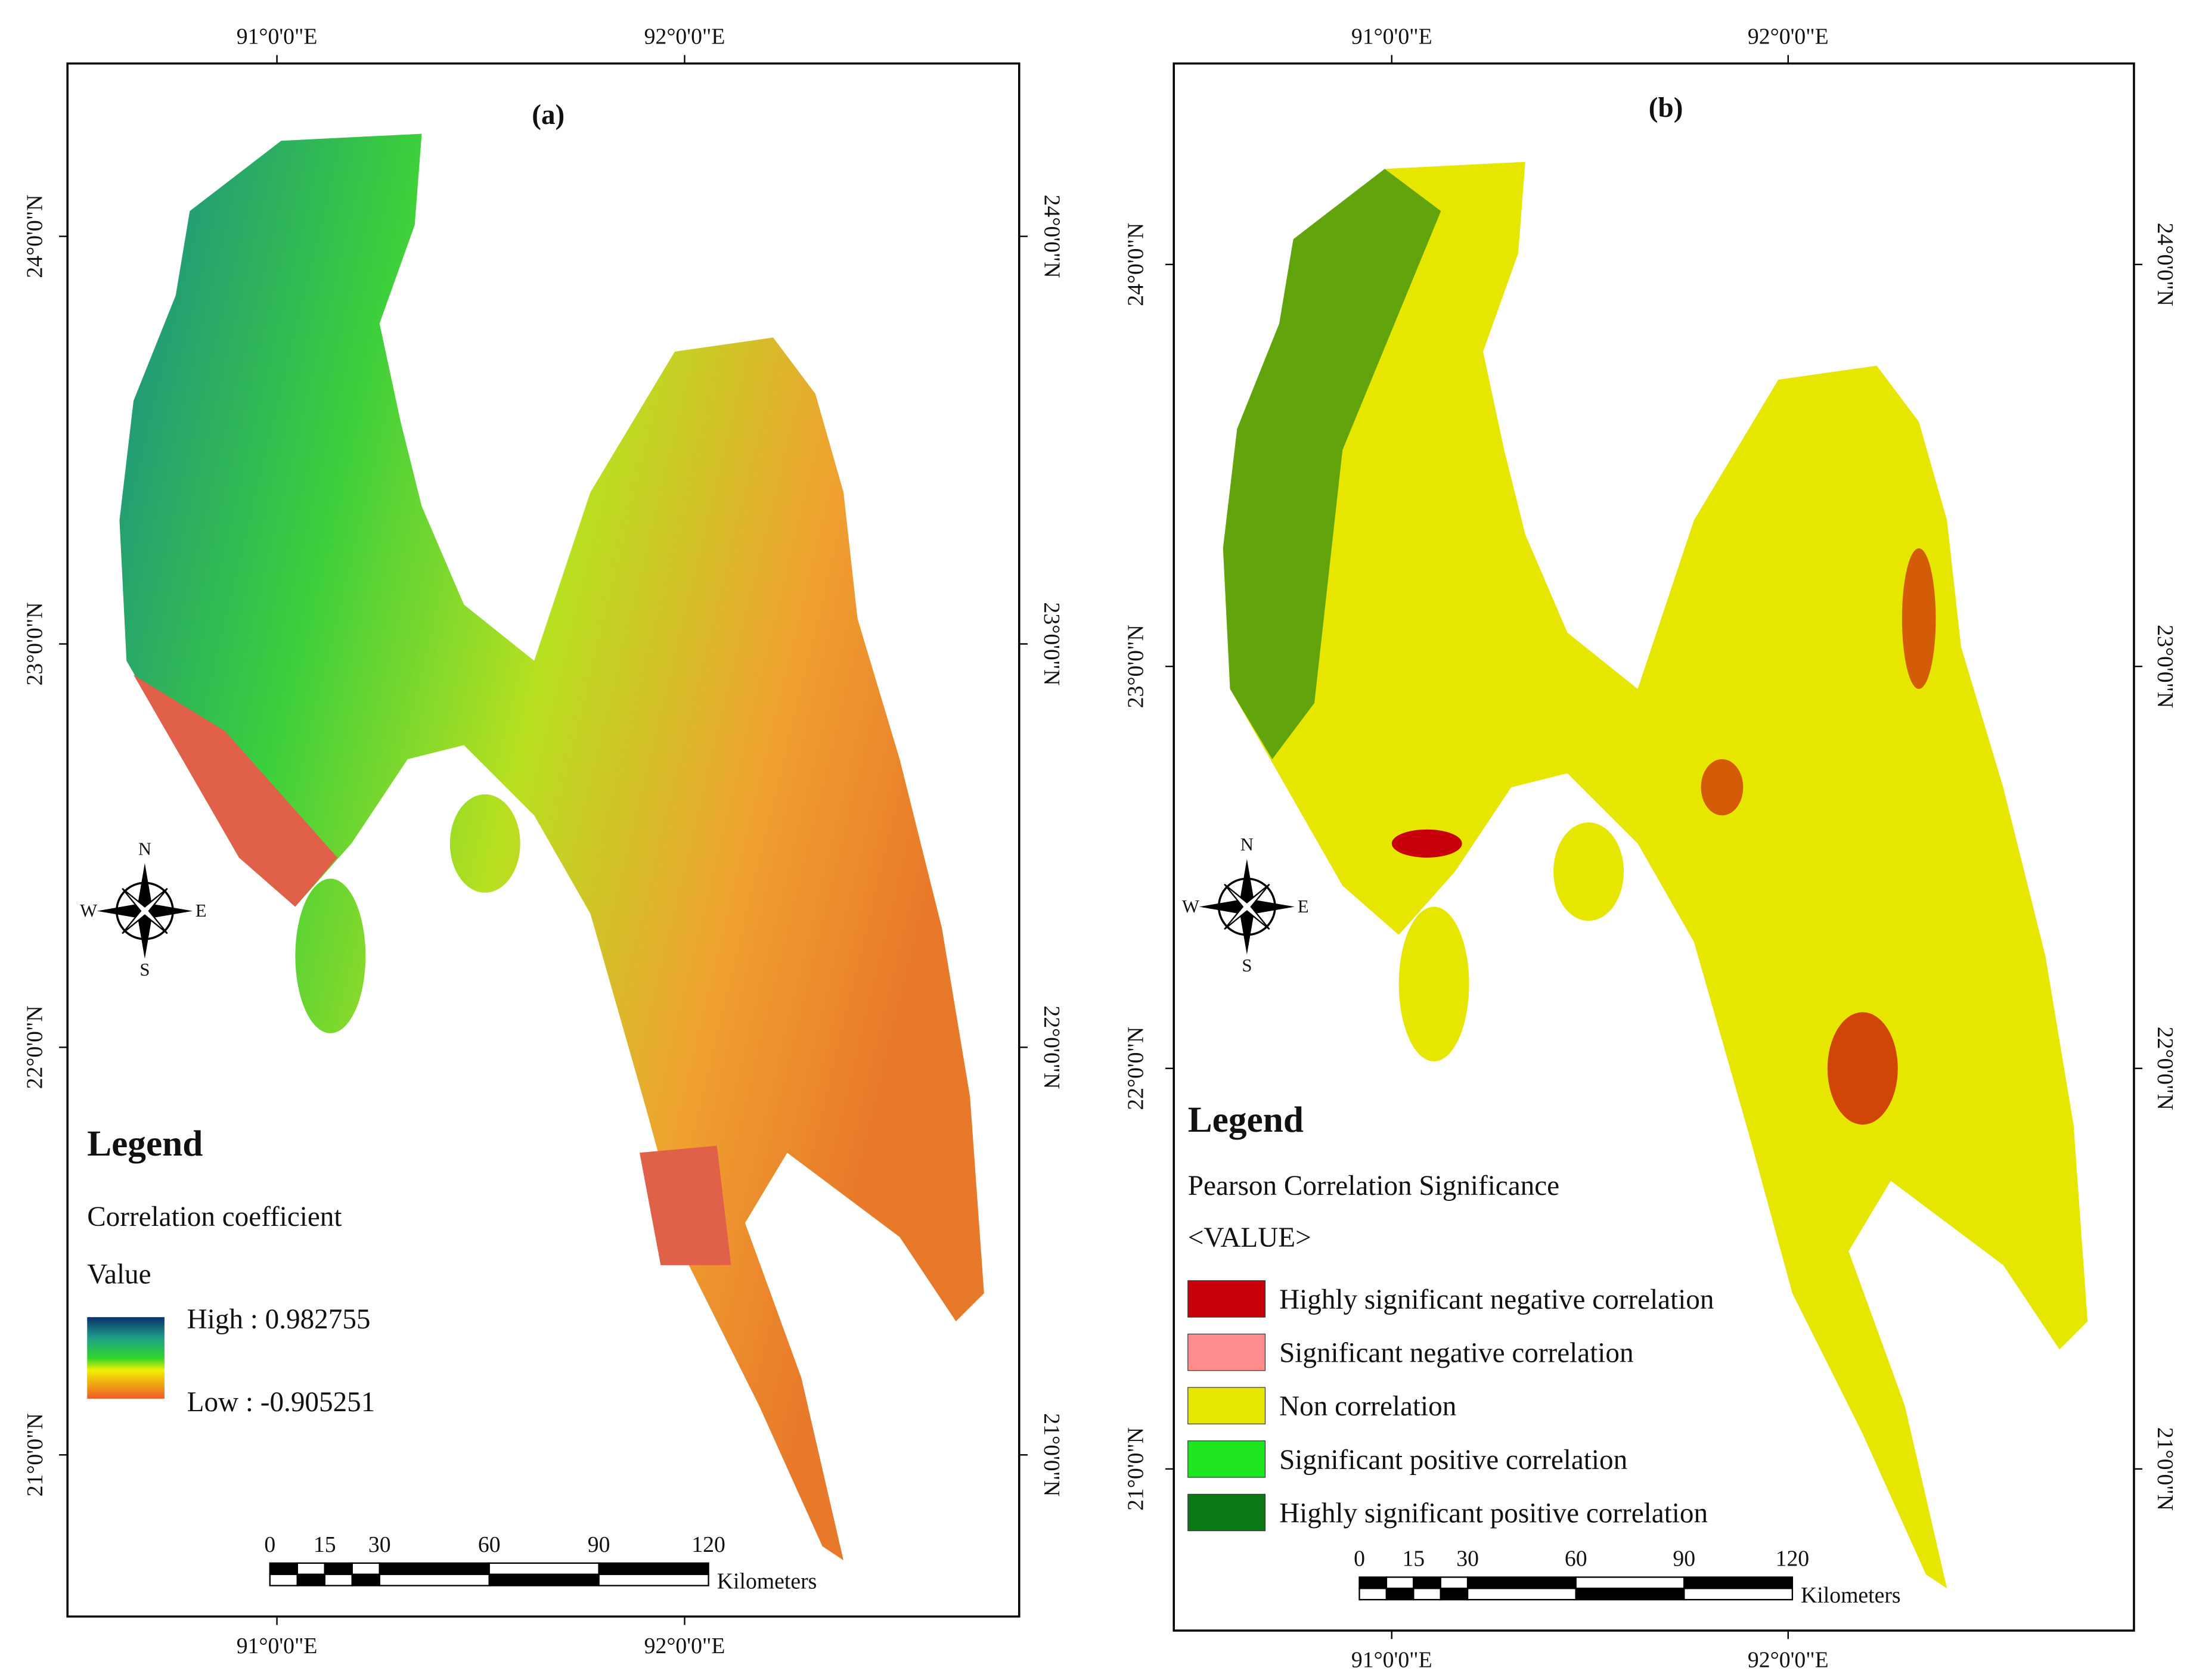 The width and height of the screenshot is (2193, 1680). What do you see at coordinates (126, 1358) in the screenshot?
I see `legend-ramp` at bounding box center [126, 1358].